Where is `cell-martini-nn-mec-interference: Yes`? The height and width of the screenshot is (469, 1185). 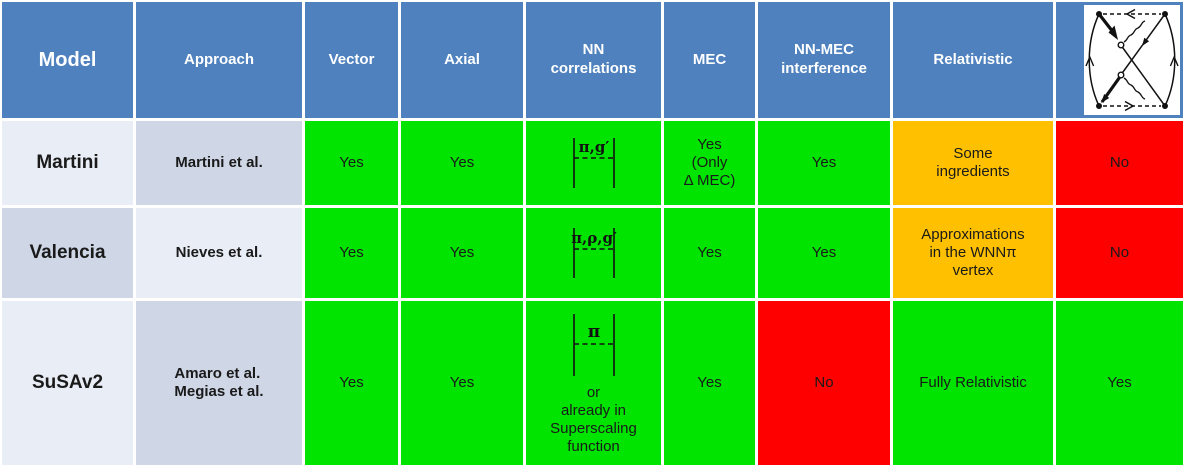
cell-martini-nn-mec-interference: Yes is located at coordinates (824, 163).